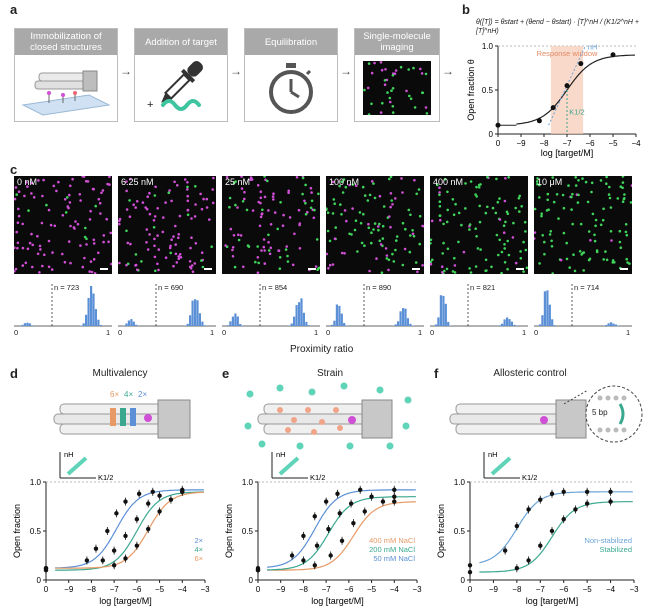  I want to click on concentration-label: 100 nM, so click(344, 182).